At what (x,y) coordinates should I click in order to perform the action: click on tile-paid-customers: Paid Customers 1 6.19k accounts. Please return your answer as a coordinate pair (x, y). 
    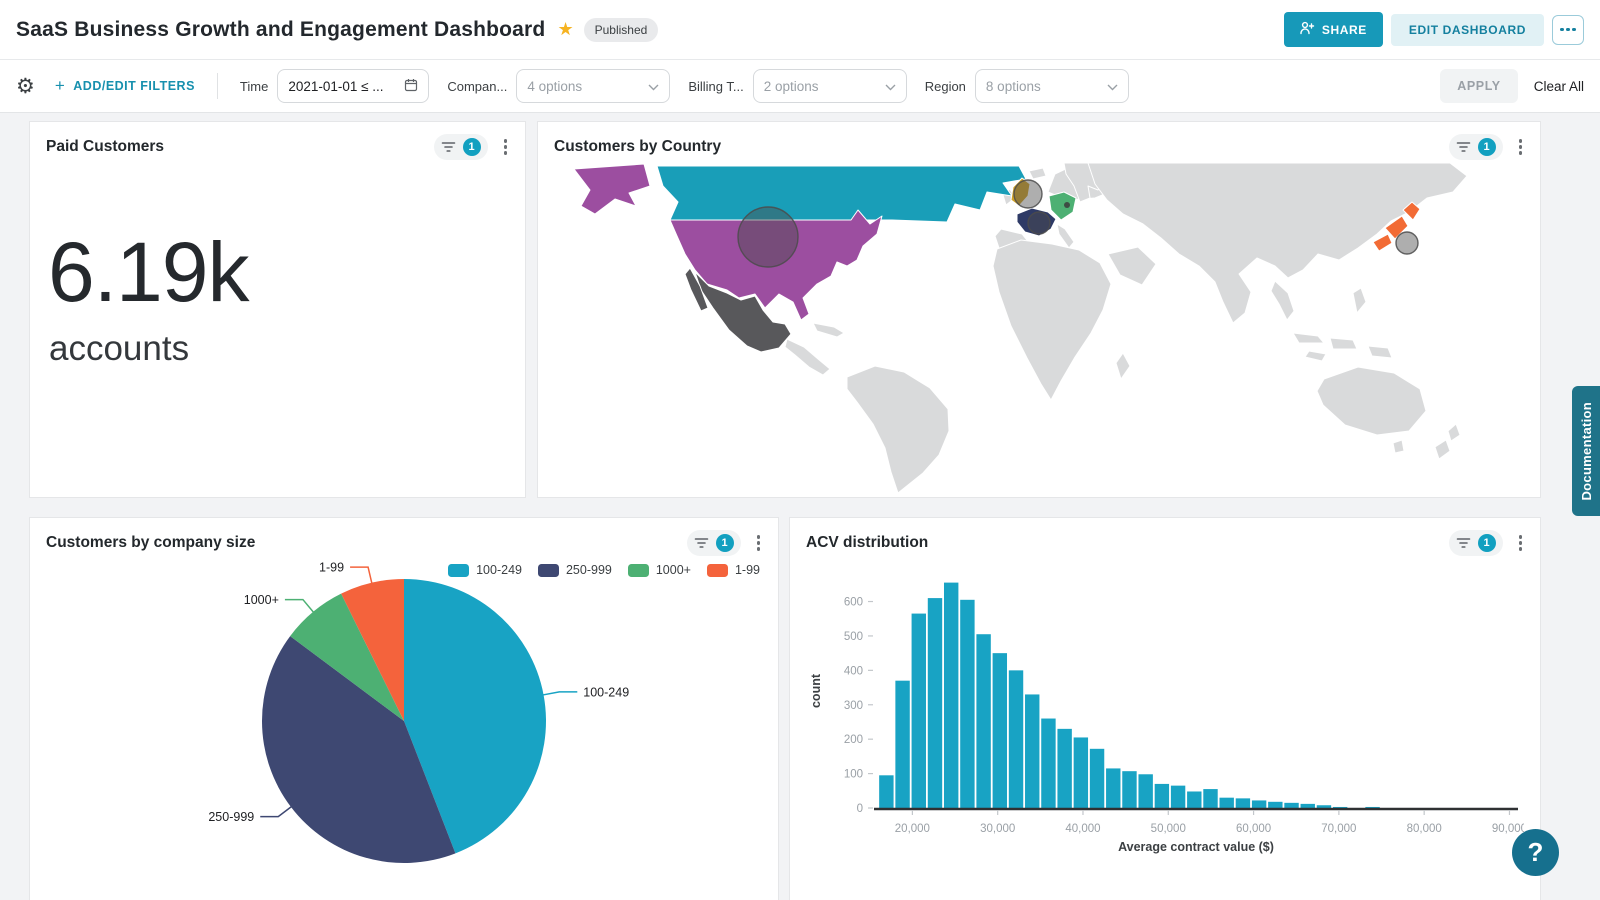
    Looking at the image, I should click on (277, 309).